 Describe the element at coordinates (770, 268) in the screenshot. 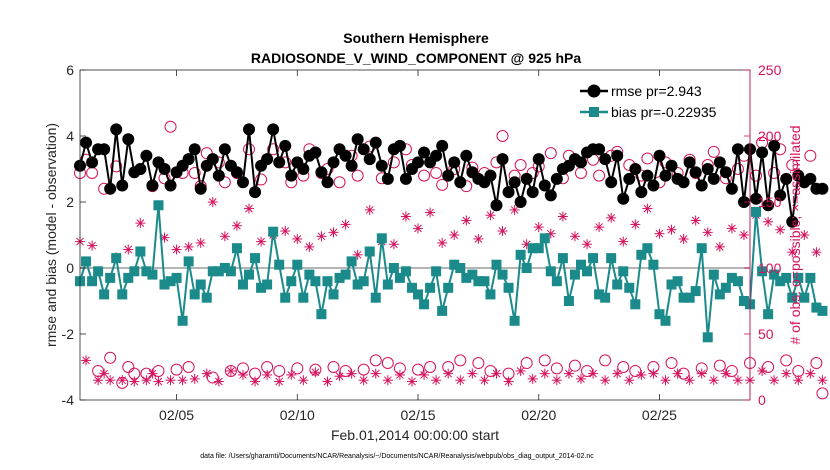

I see `y-right-tick-label: 100` at that location.